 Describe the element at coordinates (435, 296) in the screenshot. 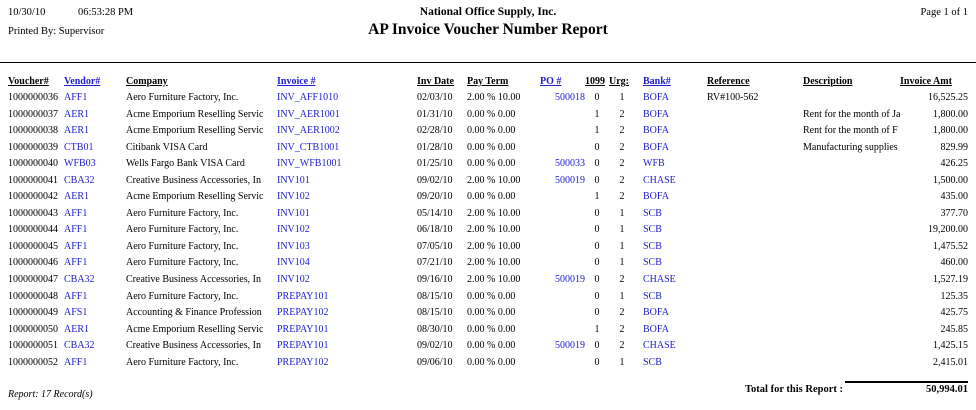

I see `cell-inv_date: 08/15/10` at that location.